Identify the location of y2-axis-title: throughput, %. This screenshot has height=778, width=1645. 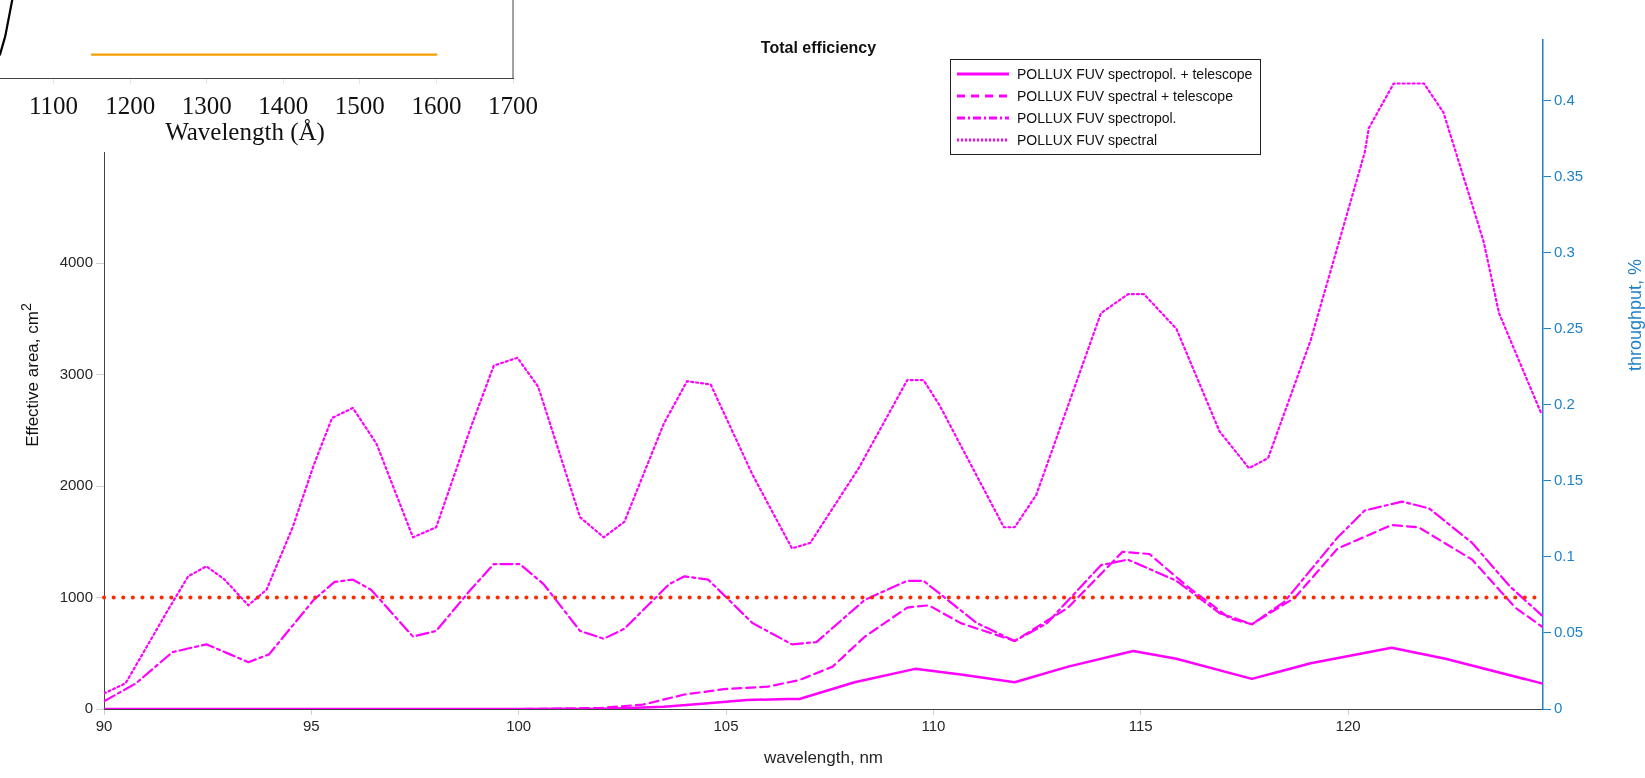
(1635, 314).